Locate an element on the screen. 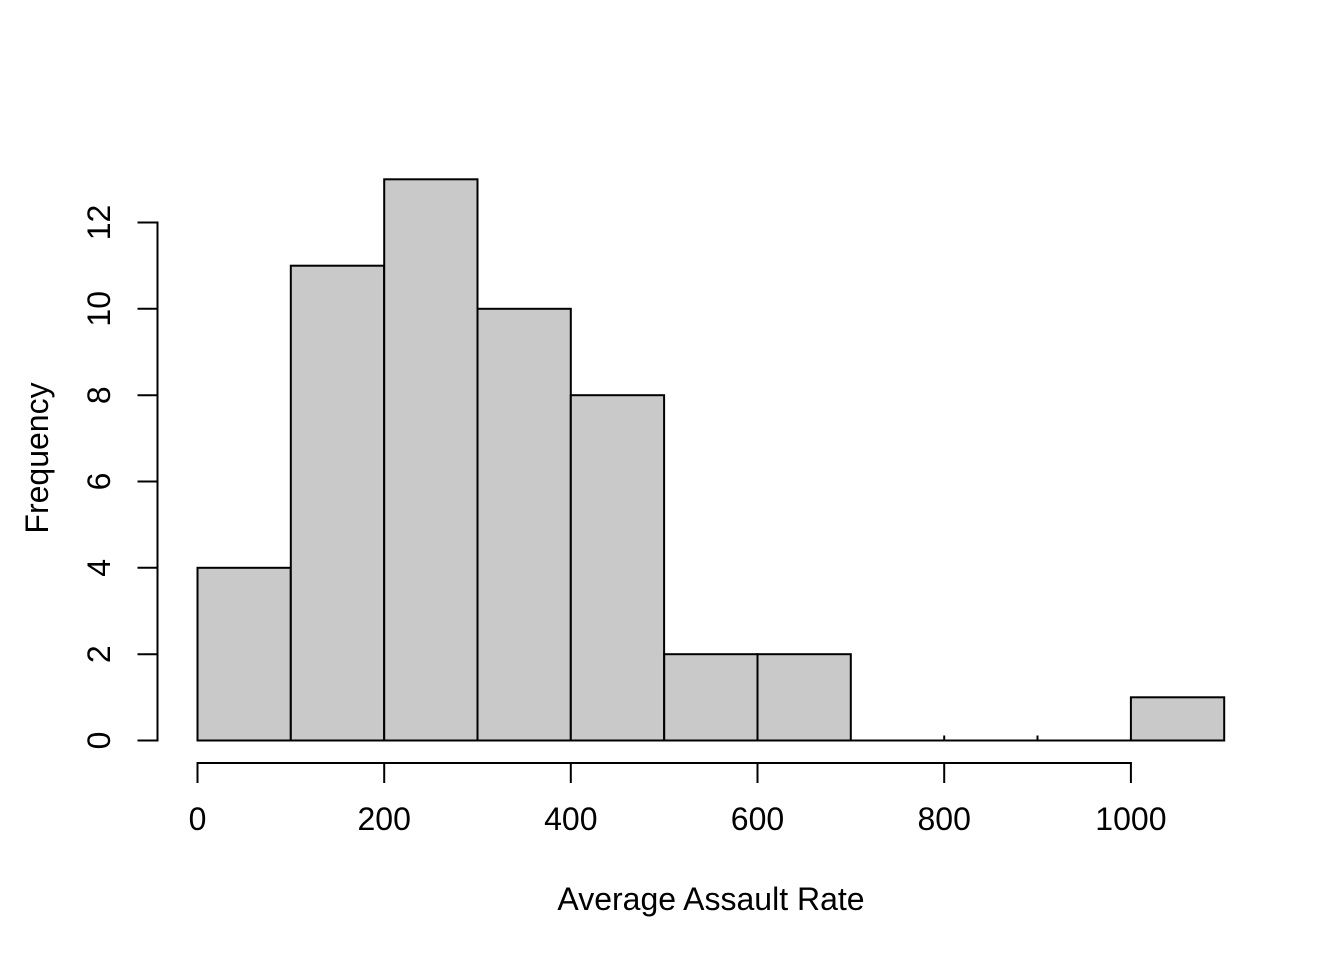 The width and height of the screenshot is (1344, 960). y-tick-label: 4 is located at coordinates (99, 568).